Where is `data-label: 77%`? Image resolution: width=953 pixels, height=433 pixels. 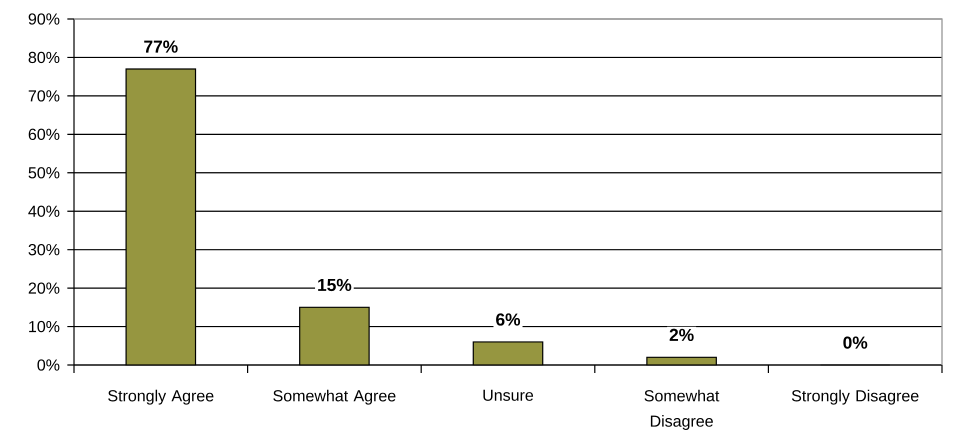
data-label: 77% is located at coordinates (161, 46).